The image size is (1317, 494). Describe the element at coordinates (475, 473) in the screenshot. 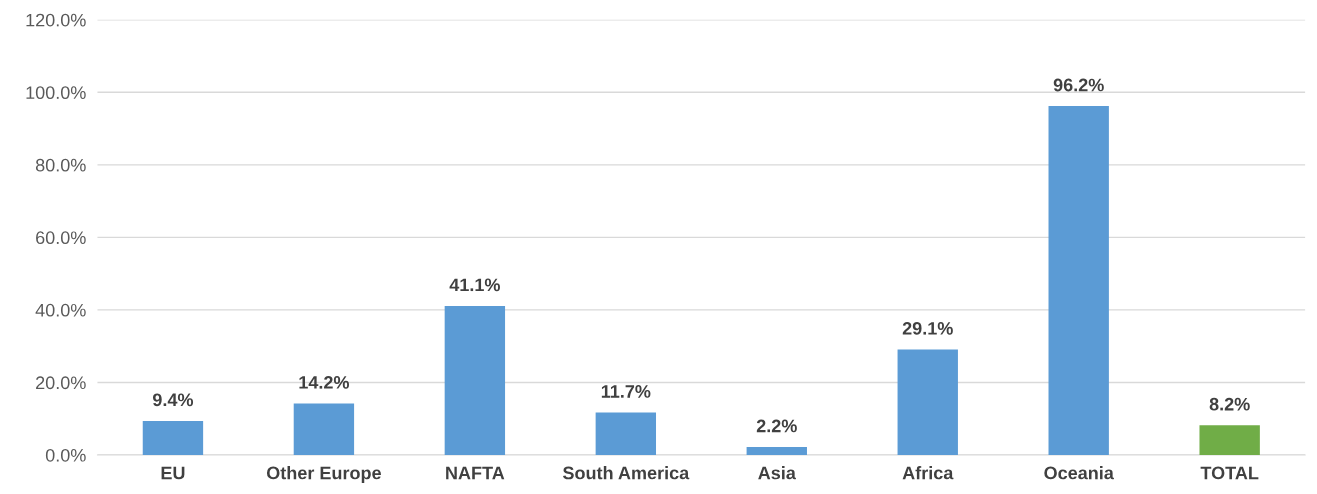

I see `x-tick-label: NAFTA` at that location.